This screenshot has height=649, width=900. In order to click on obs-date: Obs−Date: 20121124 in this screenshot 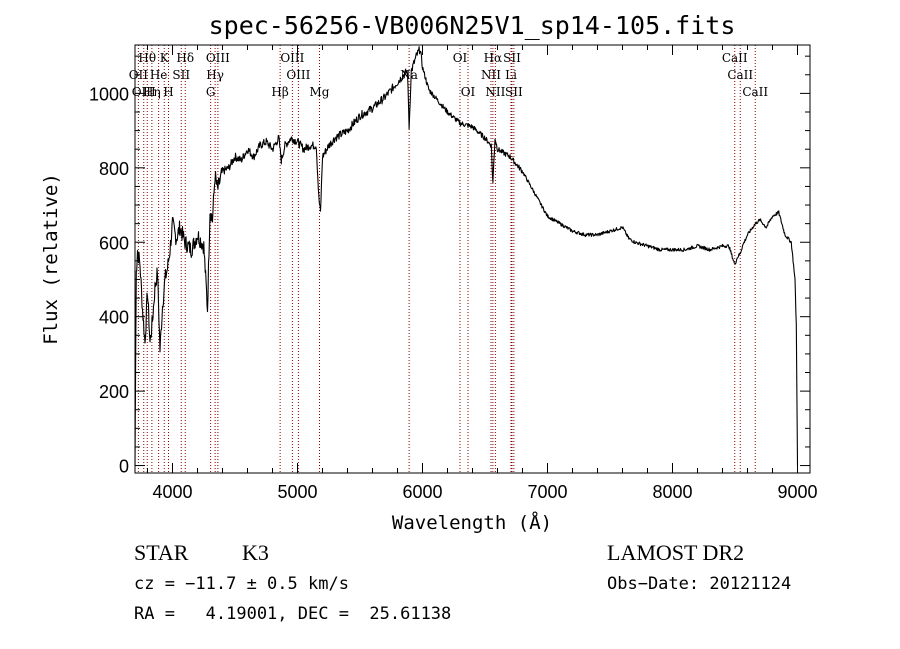, I will do `click(699, 584)`.